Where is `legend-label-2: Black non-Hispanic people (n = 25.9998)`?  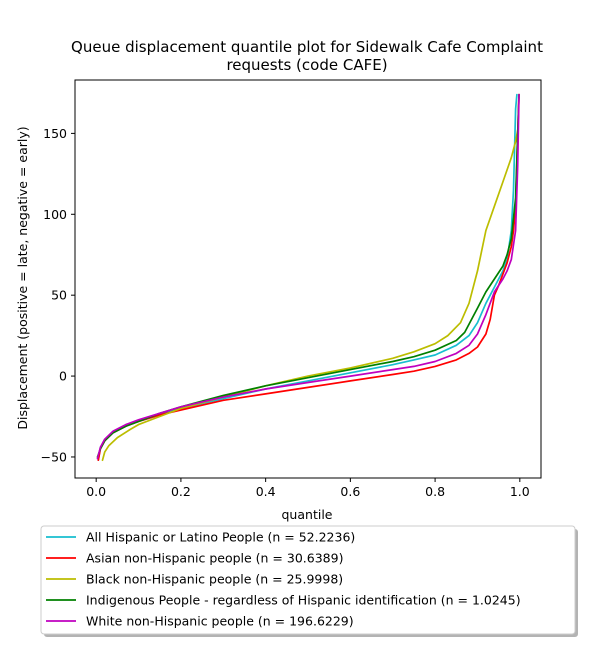
legend-label-2: Black non-Hispanic people (n = 25.9998) is located at coordinates (214, 579).